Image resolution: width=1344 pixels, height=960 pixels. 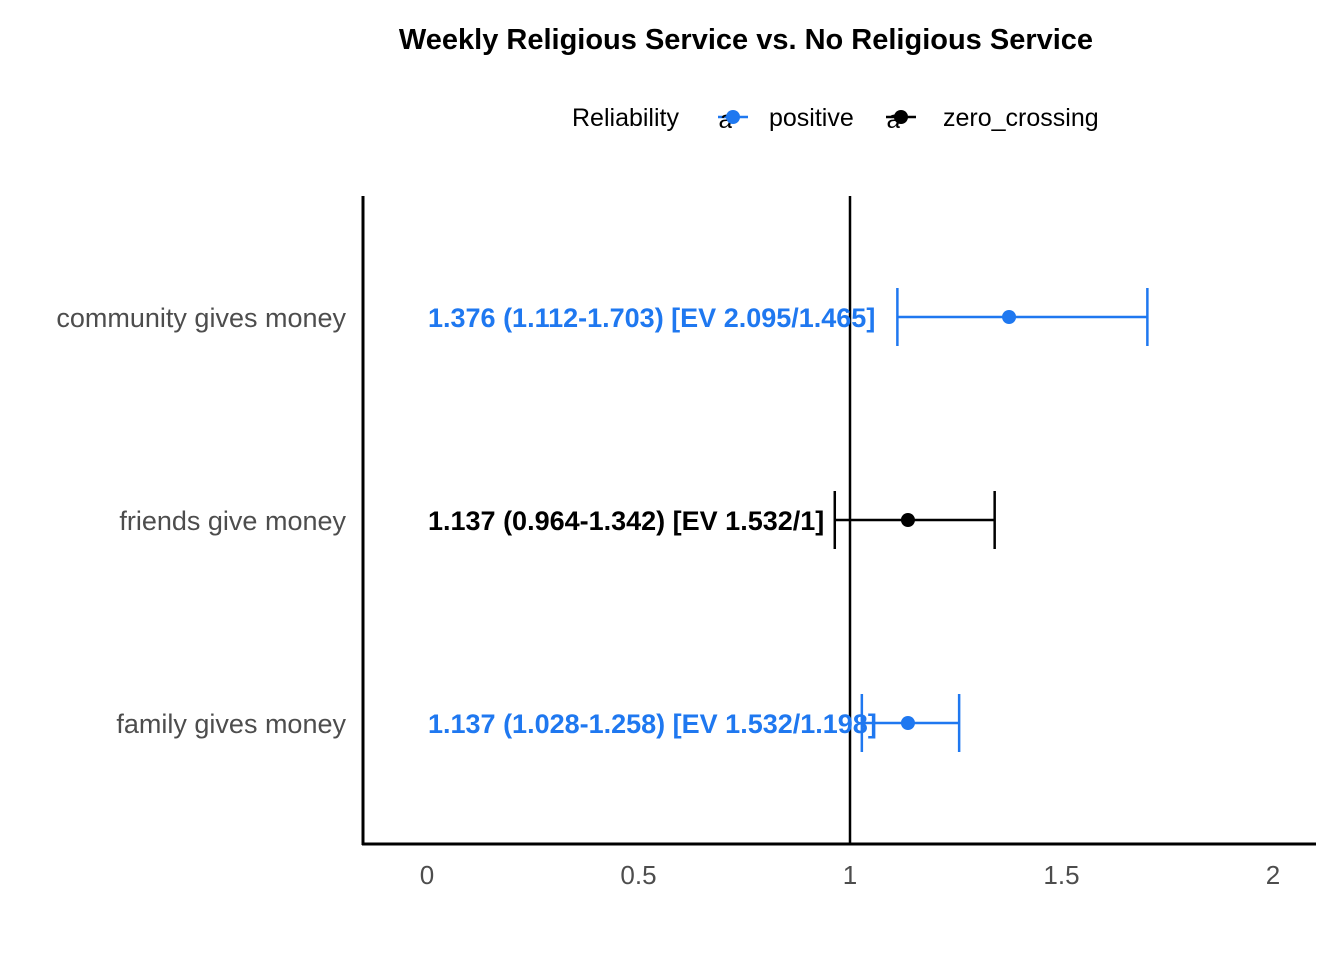 What do you see at coordinates (427, 875) in the screenshot?
I see `x-tick-label: 0` at bounding box center [427, 875].